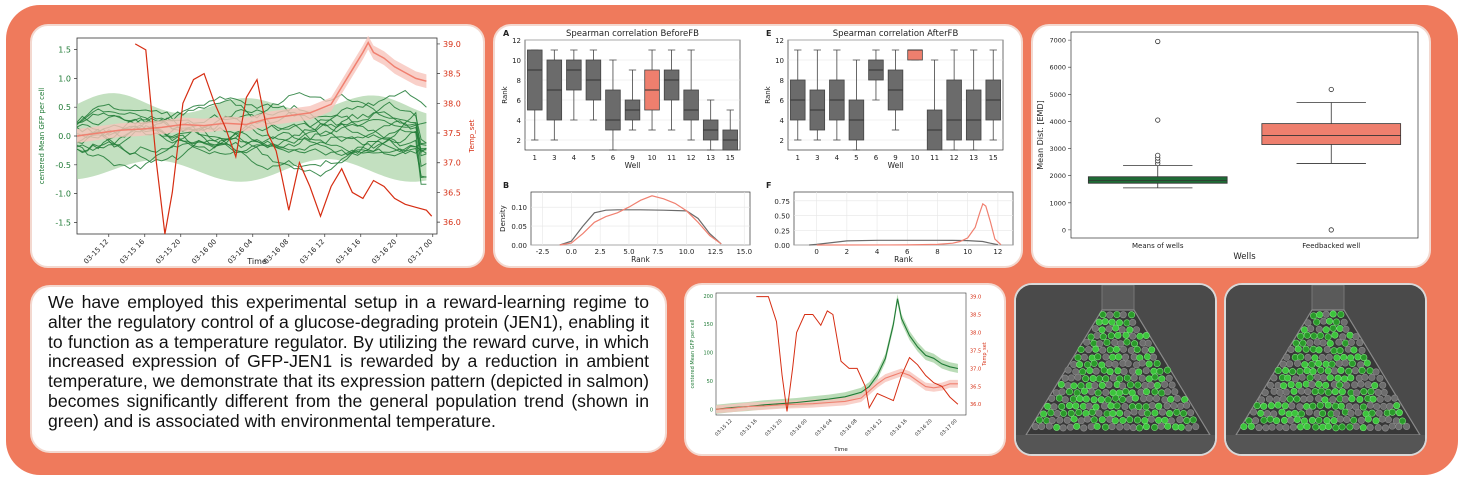 This screenshot has height=493, width=1462. What do you see at coordinates (975, 316) in the screenshot?
I see `y2-tick-label: 38.5` at bounding box center [975, 316].